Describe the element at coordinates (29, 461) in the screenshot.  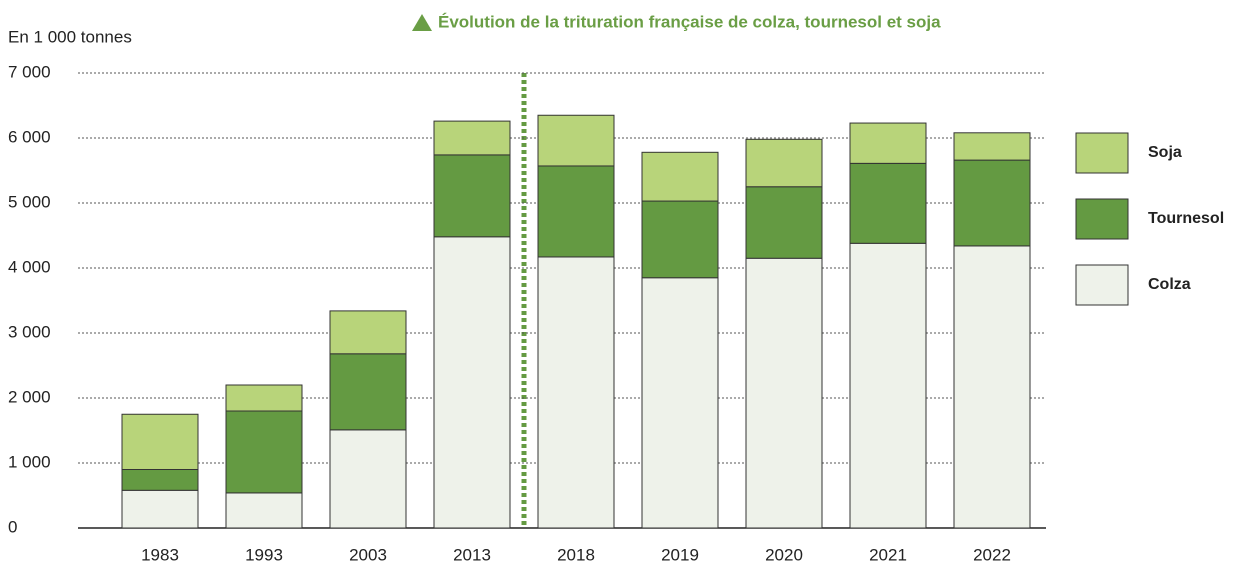
I see `y-tick-label: 1 000` at that location.